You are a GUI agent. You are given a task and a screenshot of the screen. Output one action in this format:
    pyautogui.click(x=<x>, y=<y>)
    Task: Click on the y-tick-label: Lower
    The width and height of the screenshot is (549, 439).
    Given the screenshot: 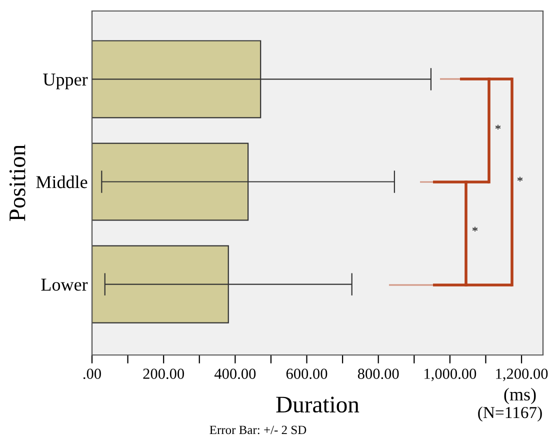 What is the action you would take?
    pyautogui.click(x=64, y=284)
    